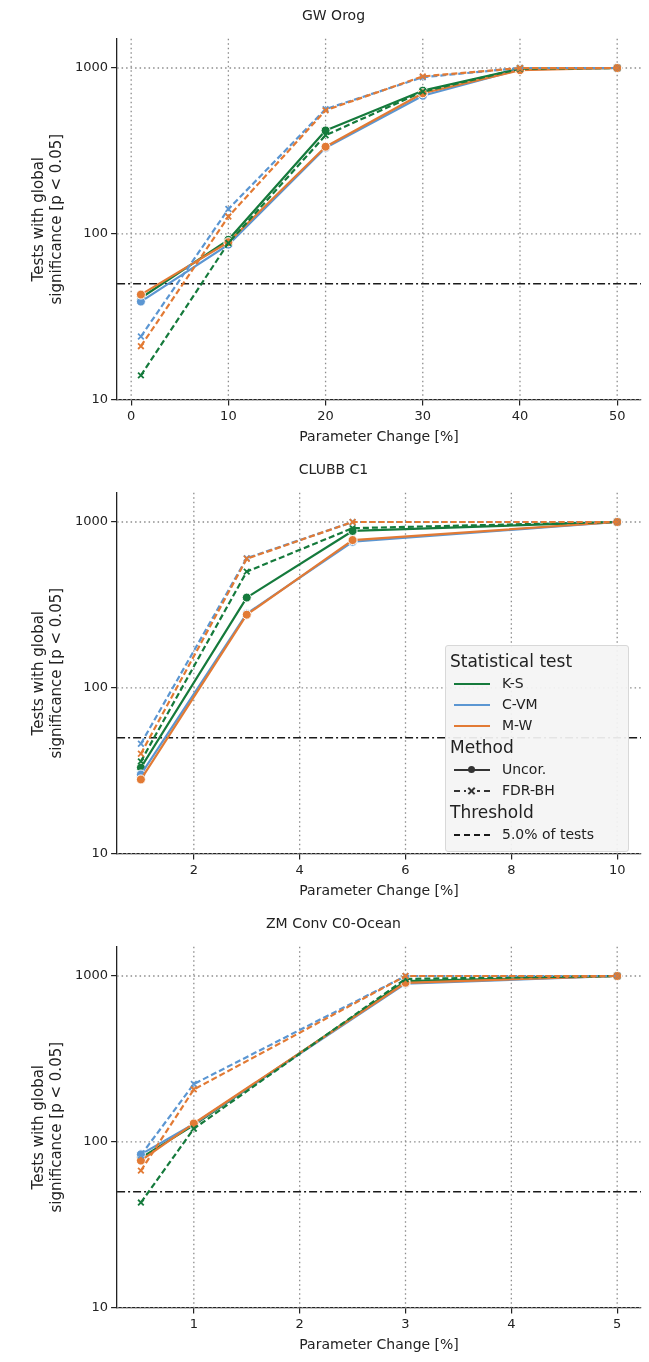 The height and width of the screenshot is (1362, 649). I want to click on x-tick-label: 3, so click(405, 1323).